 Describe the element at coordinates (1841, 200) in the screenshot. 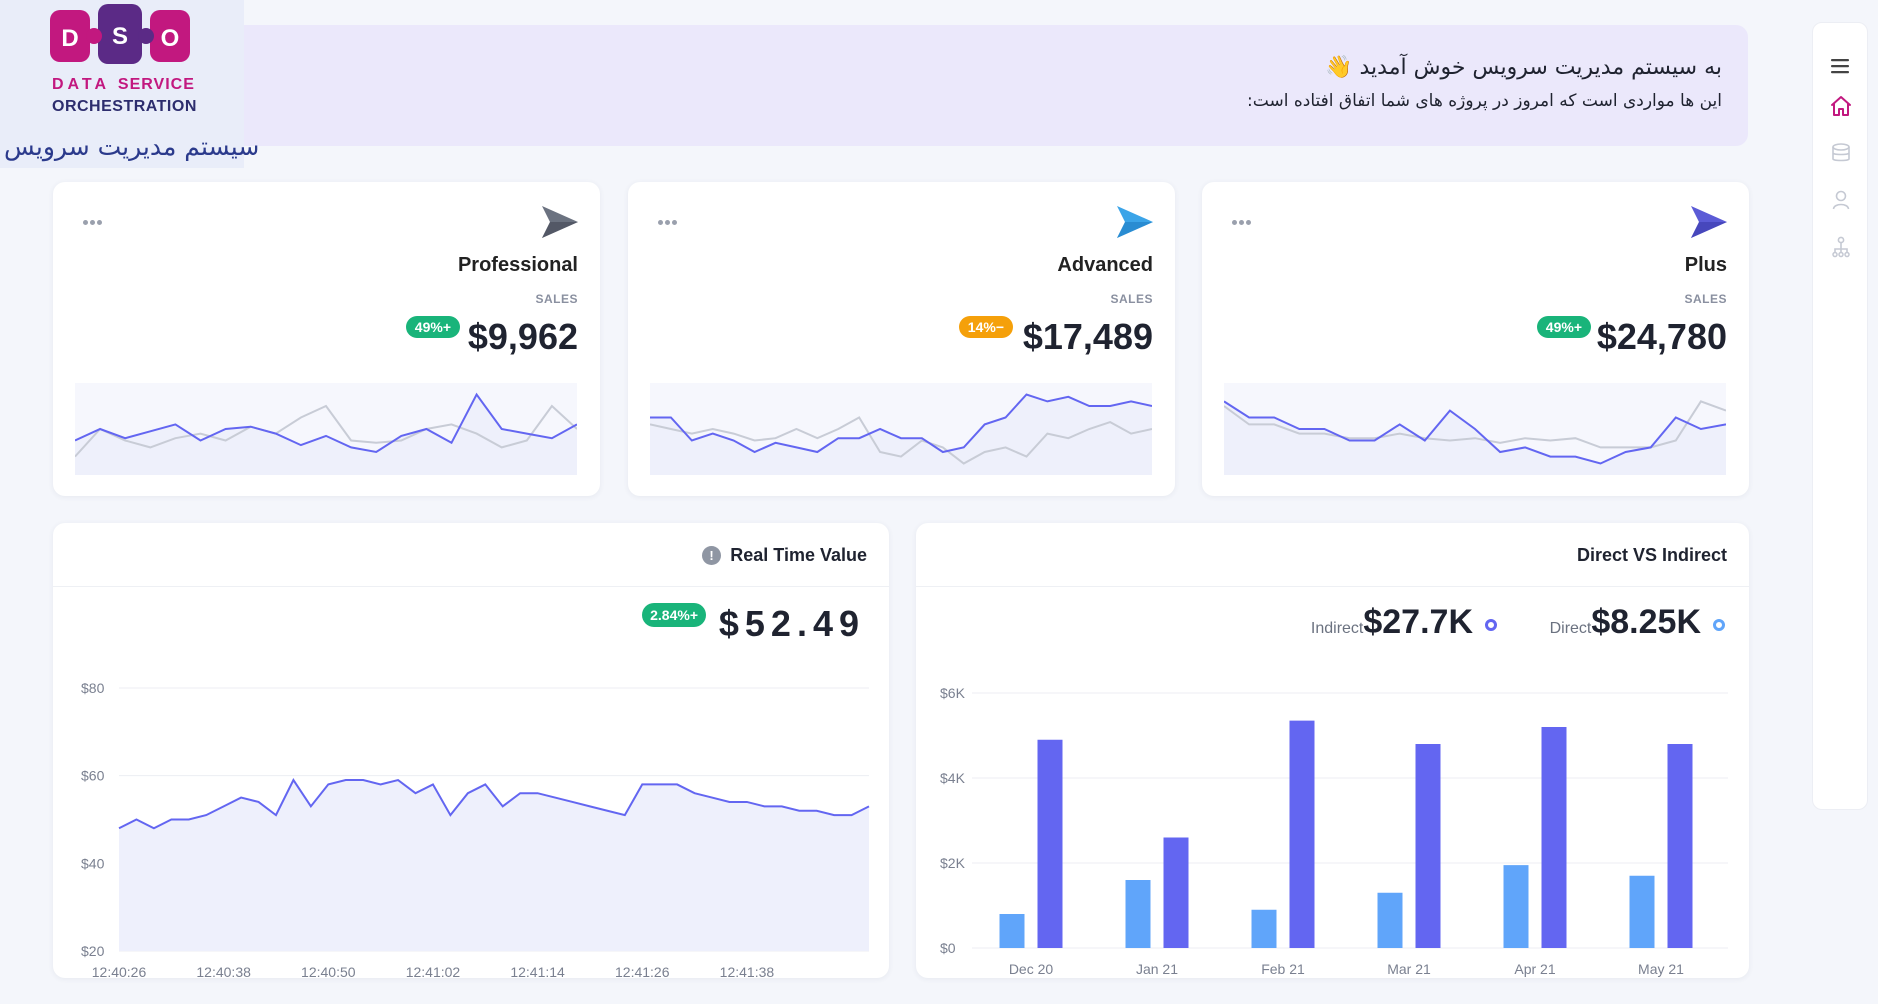

I see `user-icon` at that location.